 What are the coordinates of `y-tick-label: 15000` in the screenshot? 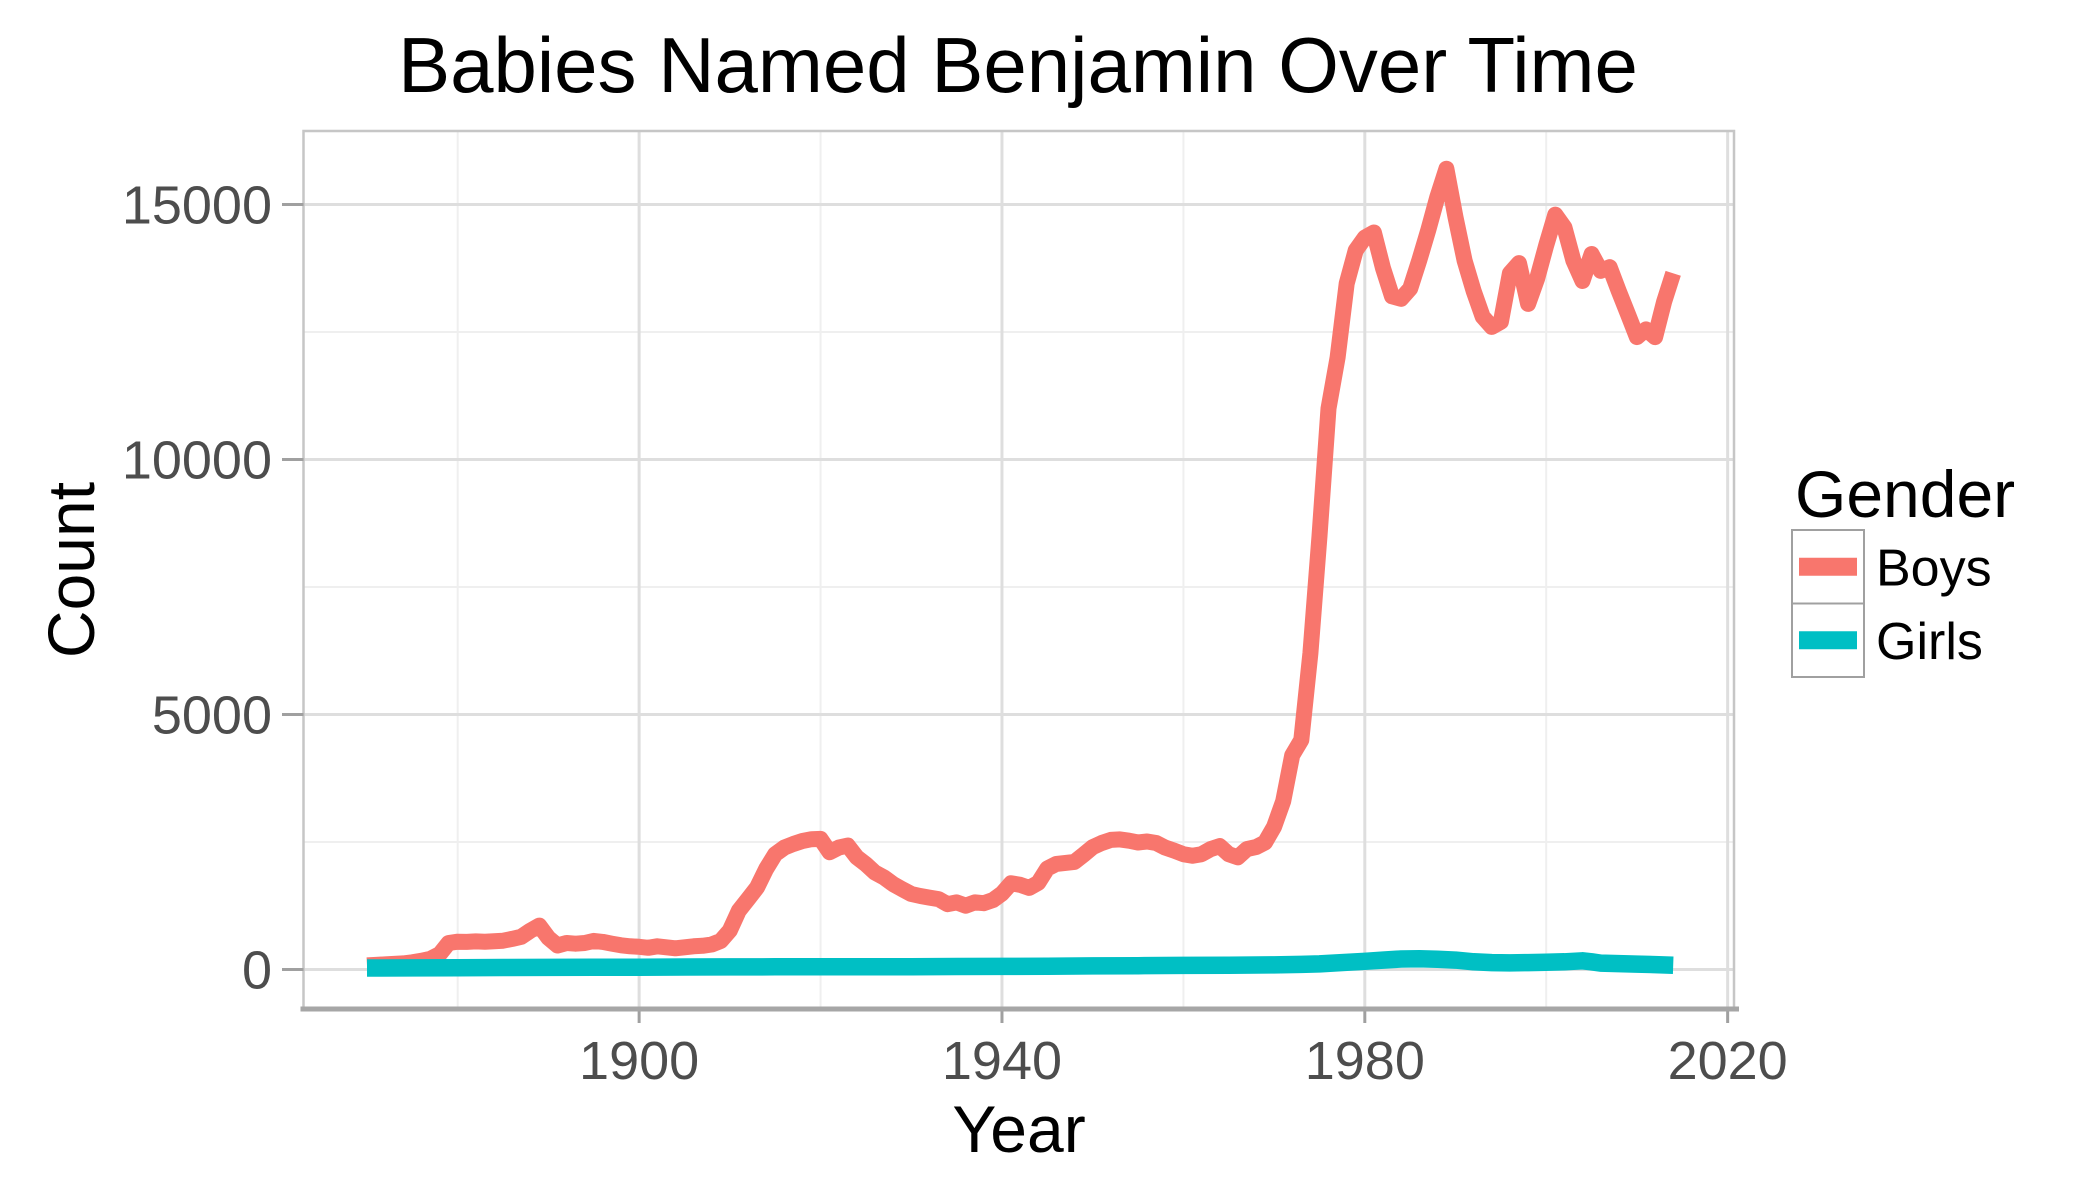 It's located at (197, 205).